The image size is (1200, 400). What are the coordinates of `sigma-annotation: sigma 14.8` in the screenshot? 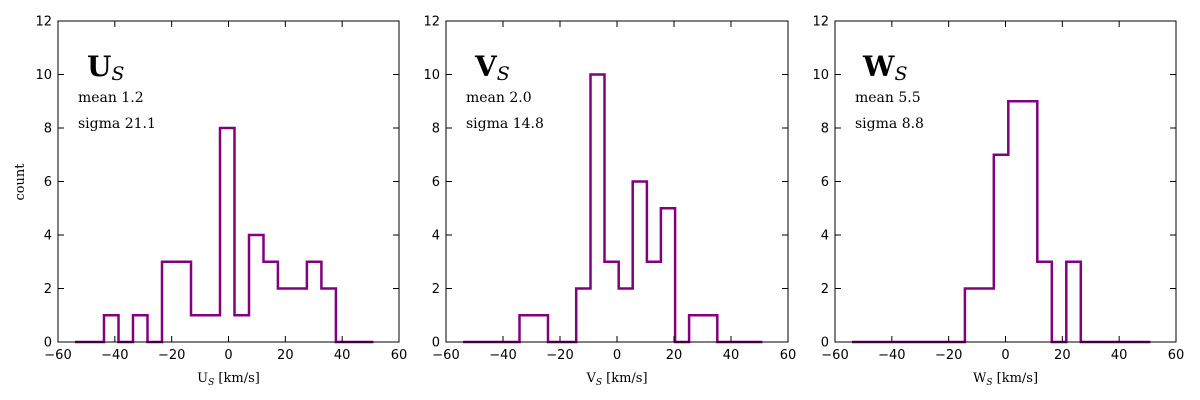 It's located at (505, 124).